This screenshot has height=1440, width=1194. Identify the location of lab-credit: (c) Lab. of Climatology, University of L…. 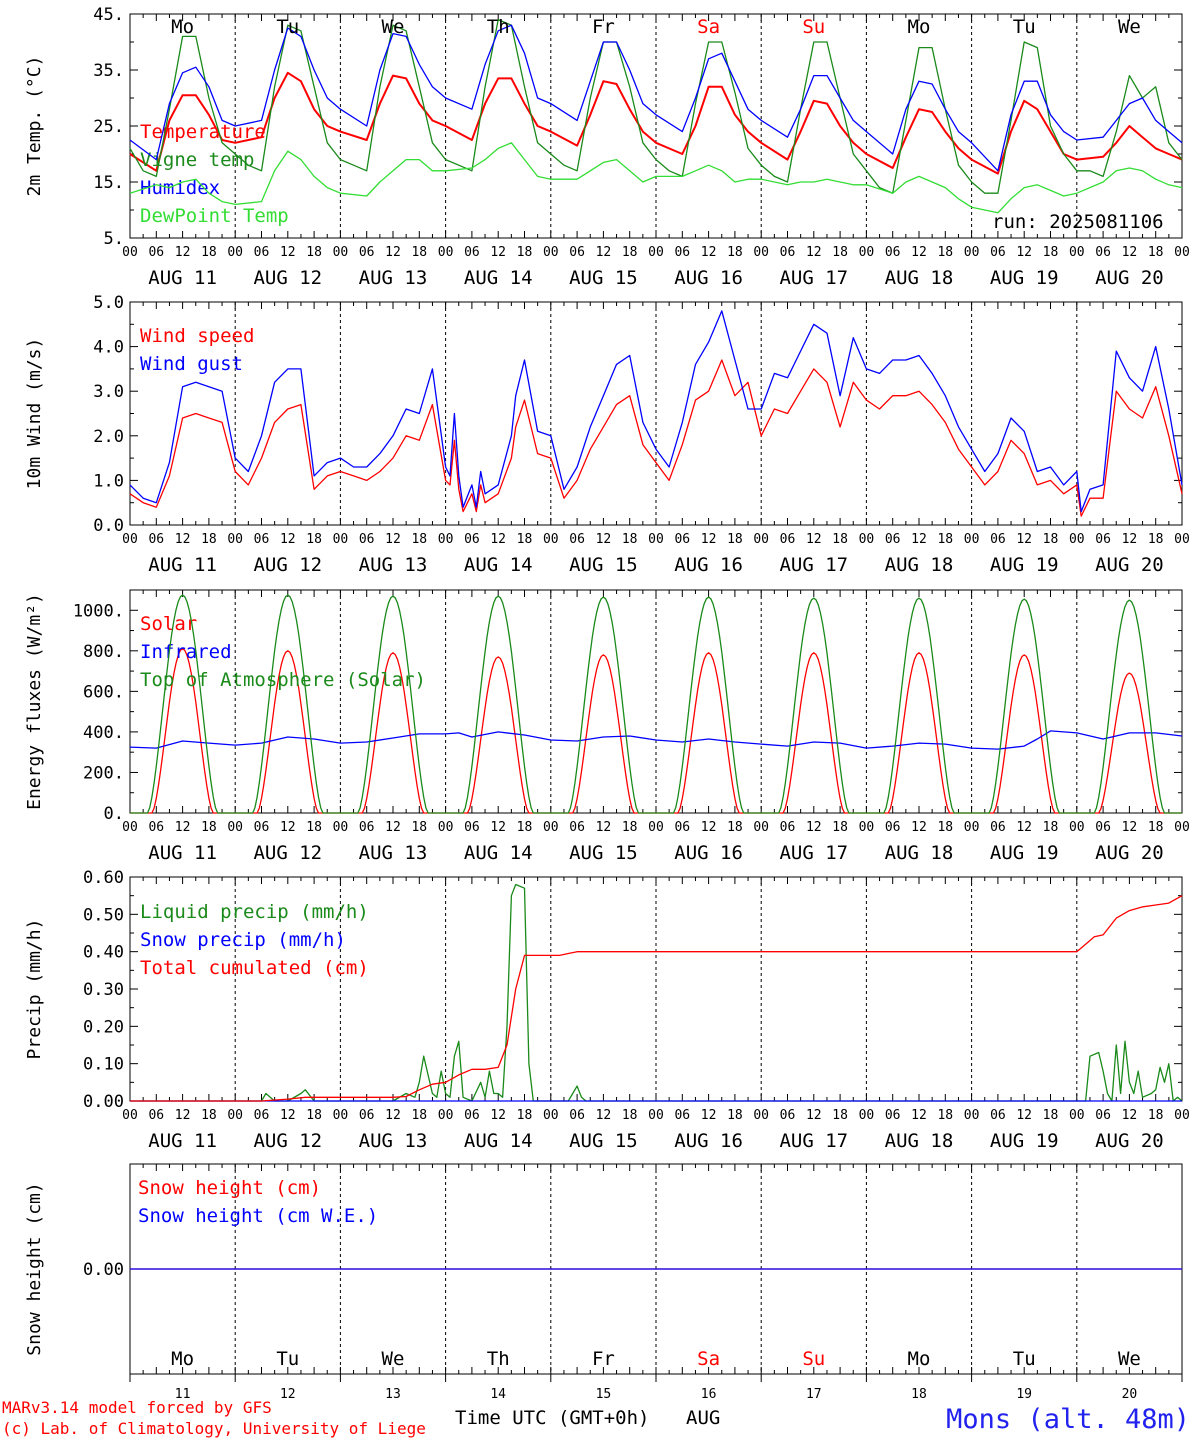
(214, 1428).